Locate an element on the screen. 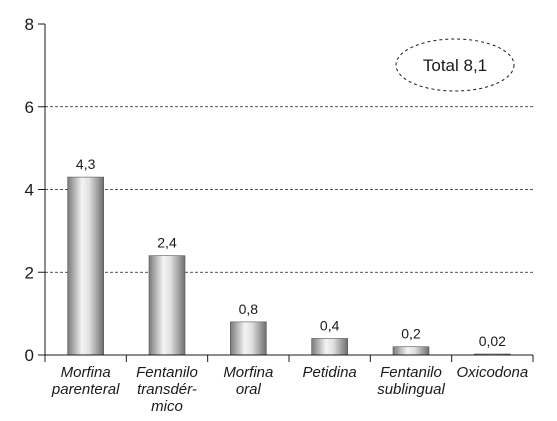 This screenshot has width=557, height=421. total-ellipse is located at coordinates (455, 65).